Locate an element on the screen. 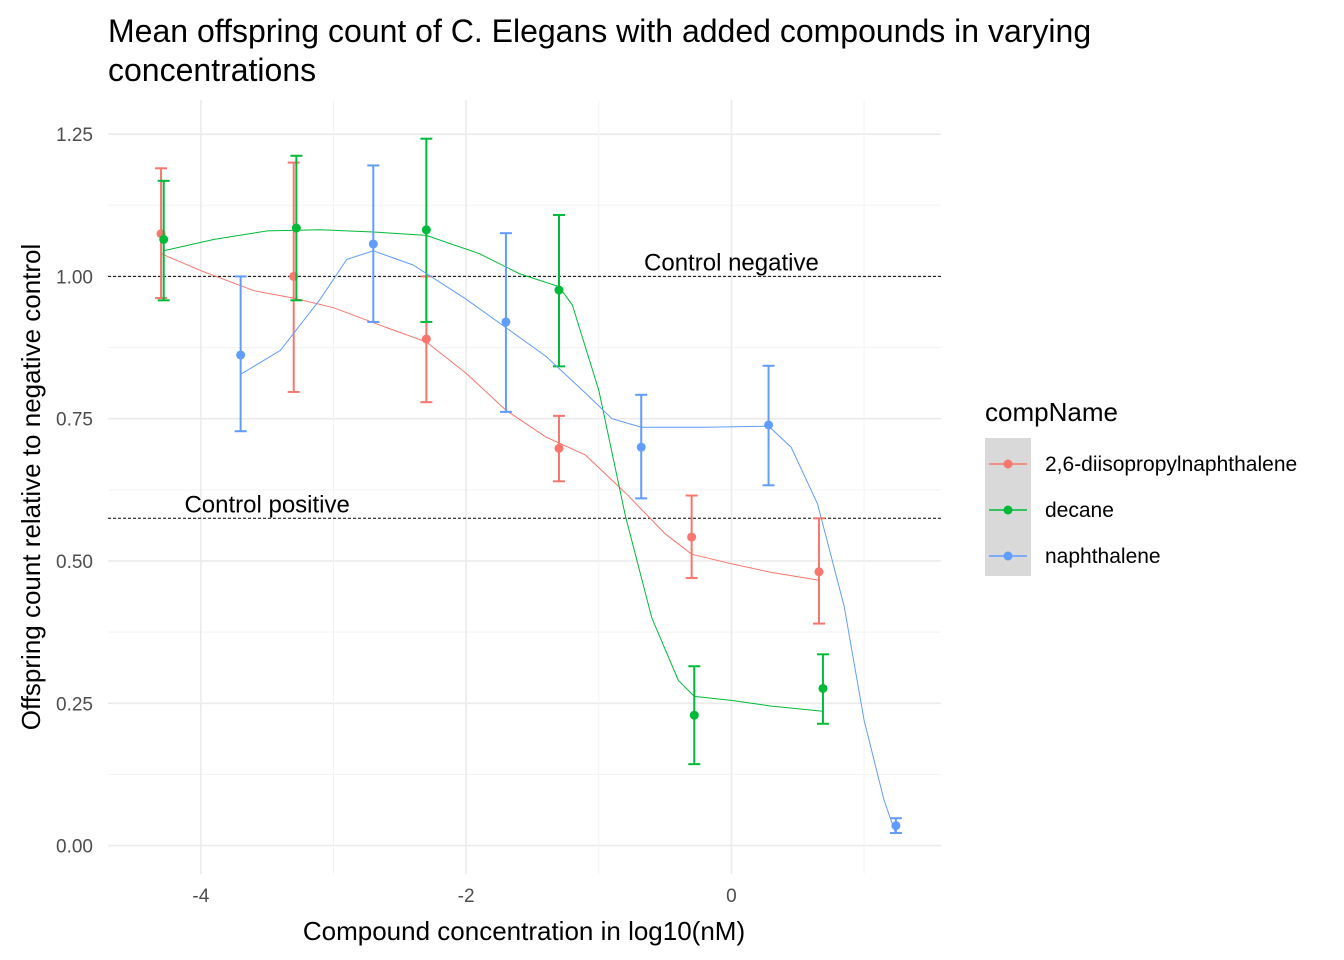 This screenshot has width=1344, height=960. y-tick-label: 0.75 is located at coordinates (74, 420).